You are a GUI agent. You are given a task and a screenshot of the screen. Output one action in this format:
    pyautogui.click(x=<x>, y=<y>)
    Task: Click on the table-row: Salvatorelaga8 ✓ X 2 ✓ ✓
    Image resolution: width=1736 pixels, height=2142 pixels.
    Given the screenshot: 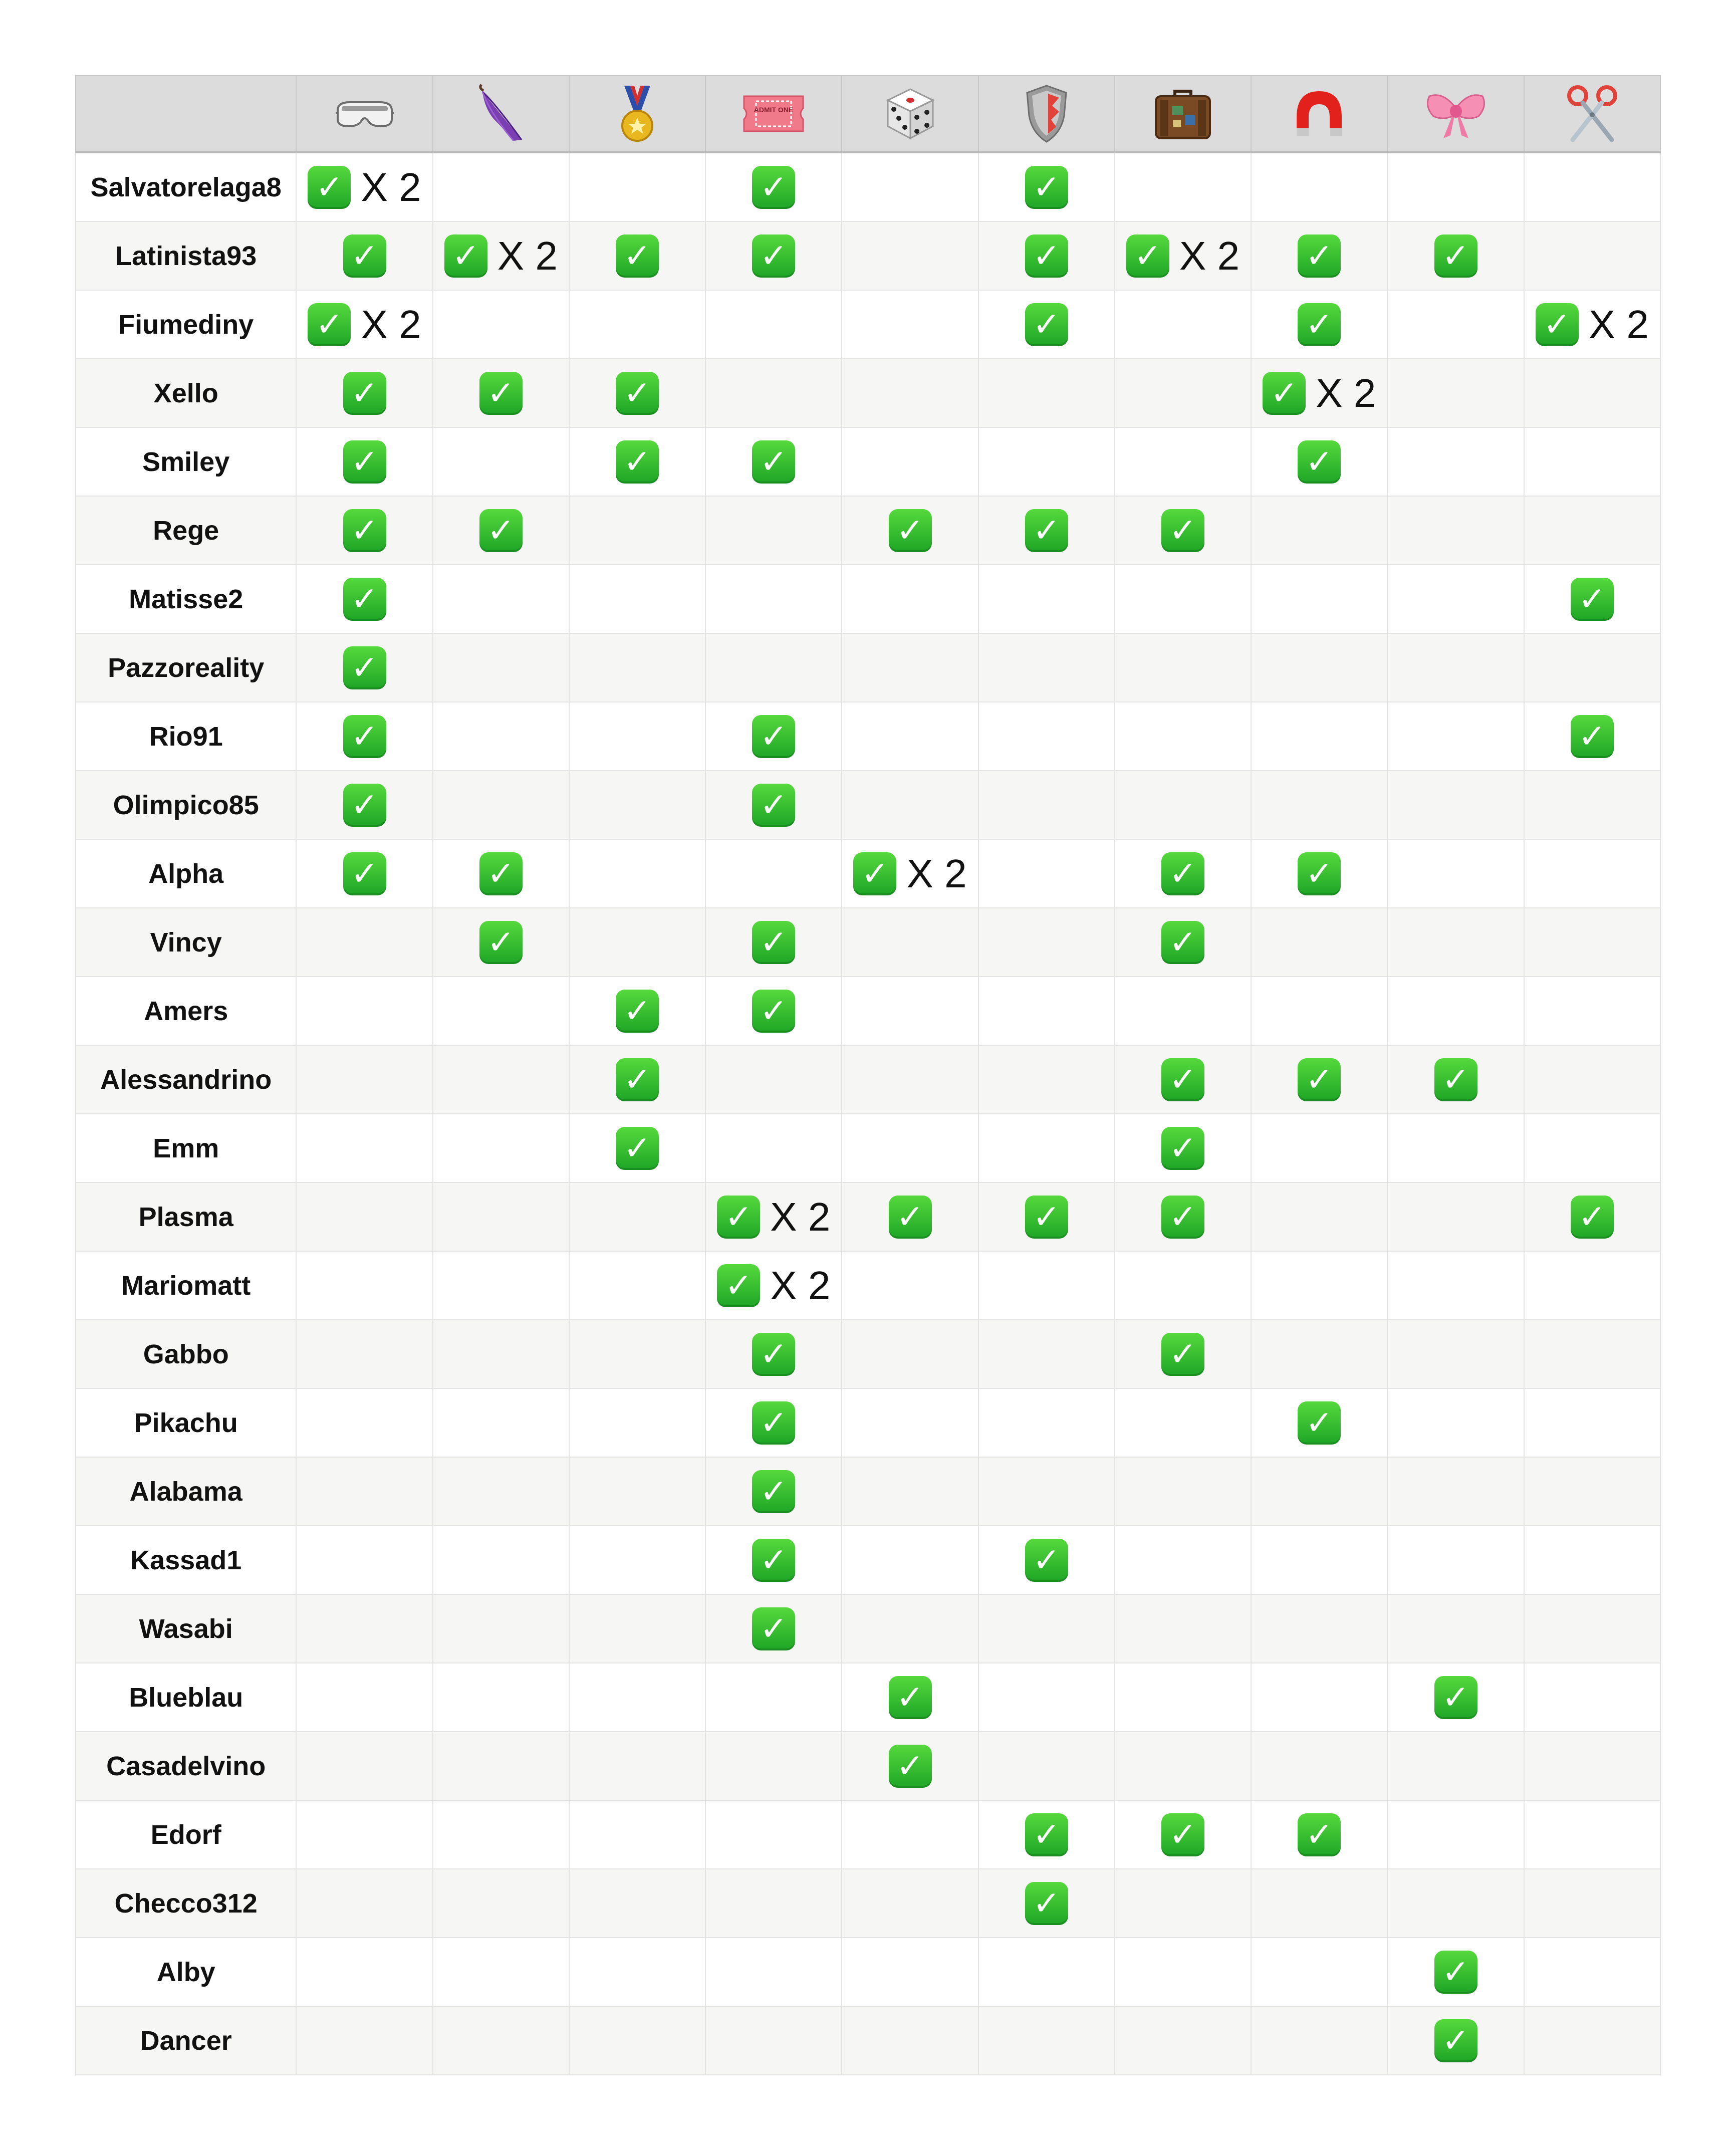 What is the action you would take?
    pyautogui.click(x=868, y=187)
    